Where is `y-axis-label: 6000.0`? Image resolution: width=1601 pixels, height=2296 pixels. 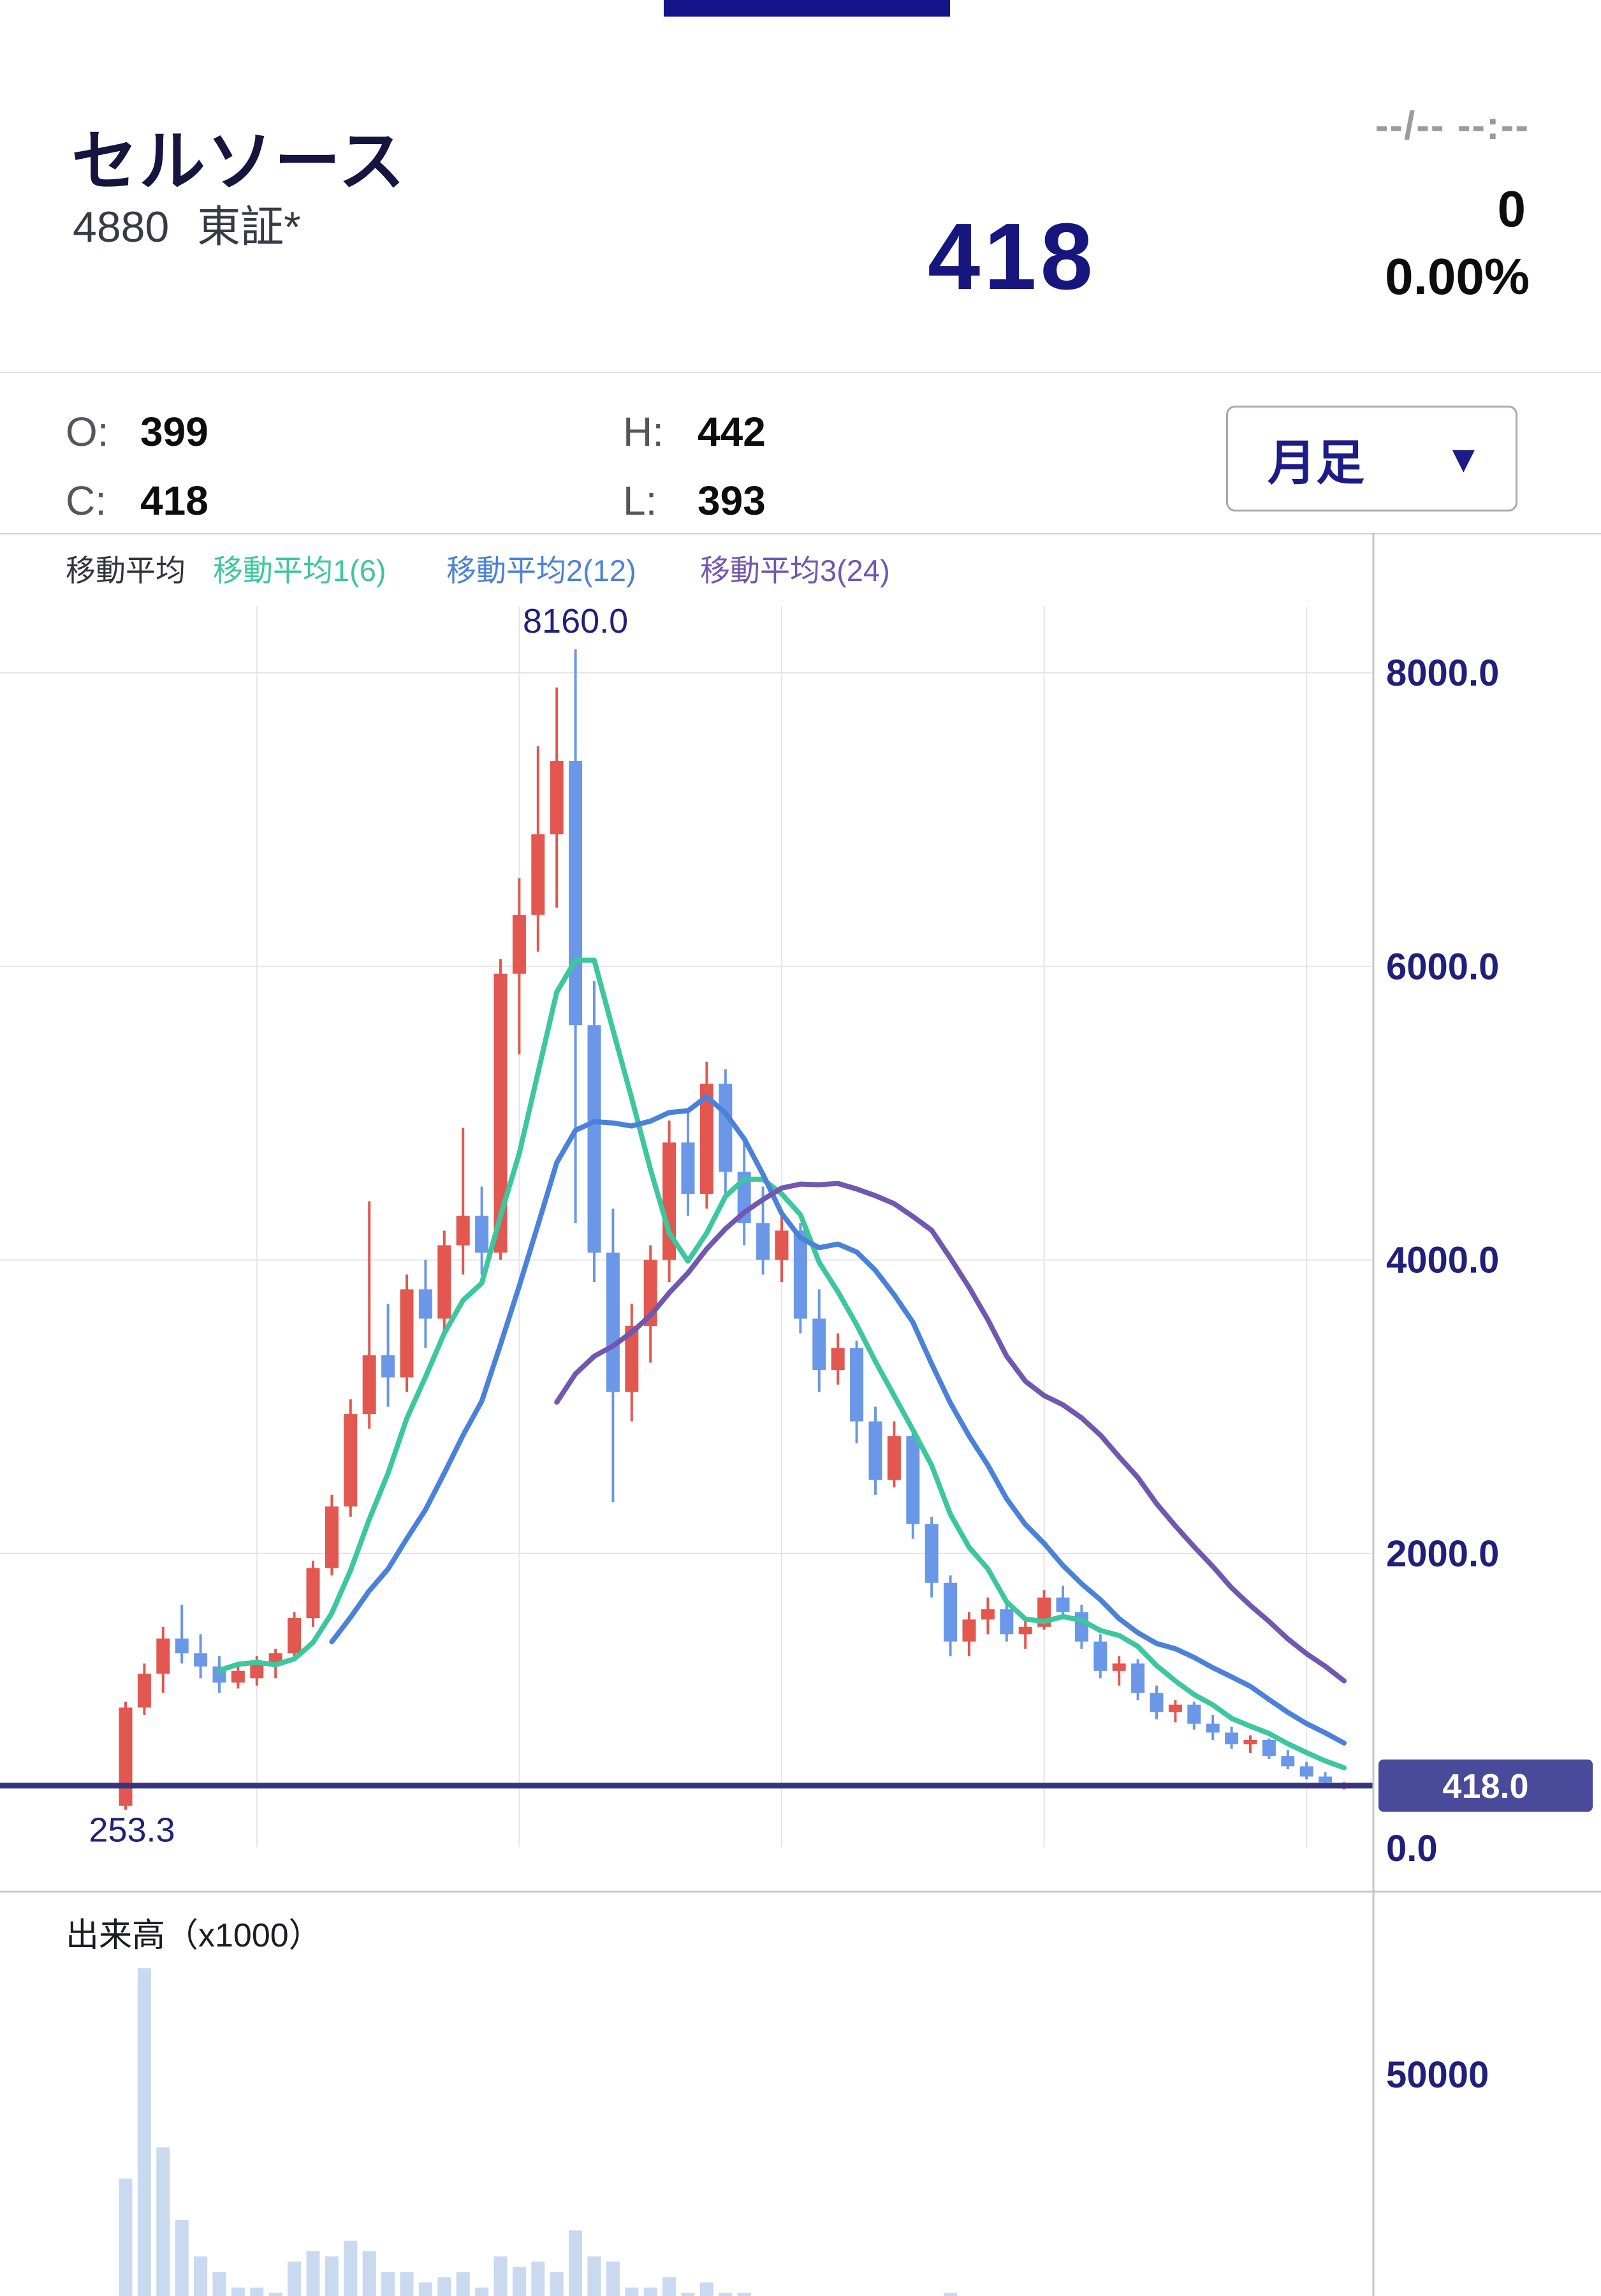 y-axis-label: 6000.0 is located at coordinates (1442, 966).